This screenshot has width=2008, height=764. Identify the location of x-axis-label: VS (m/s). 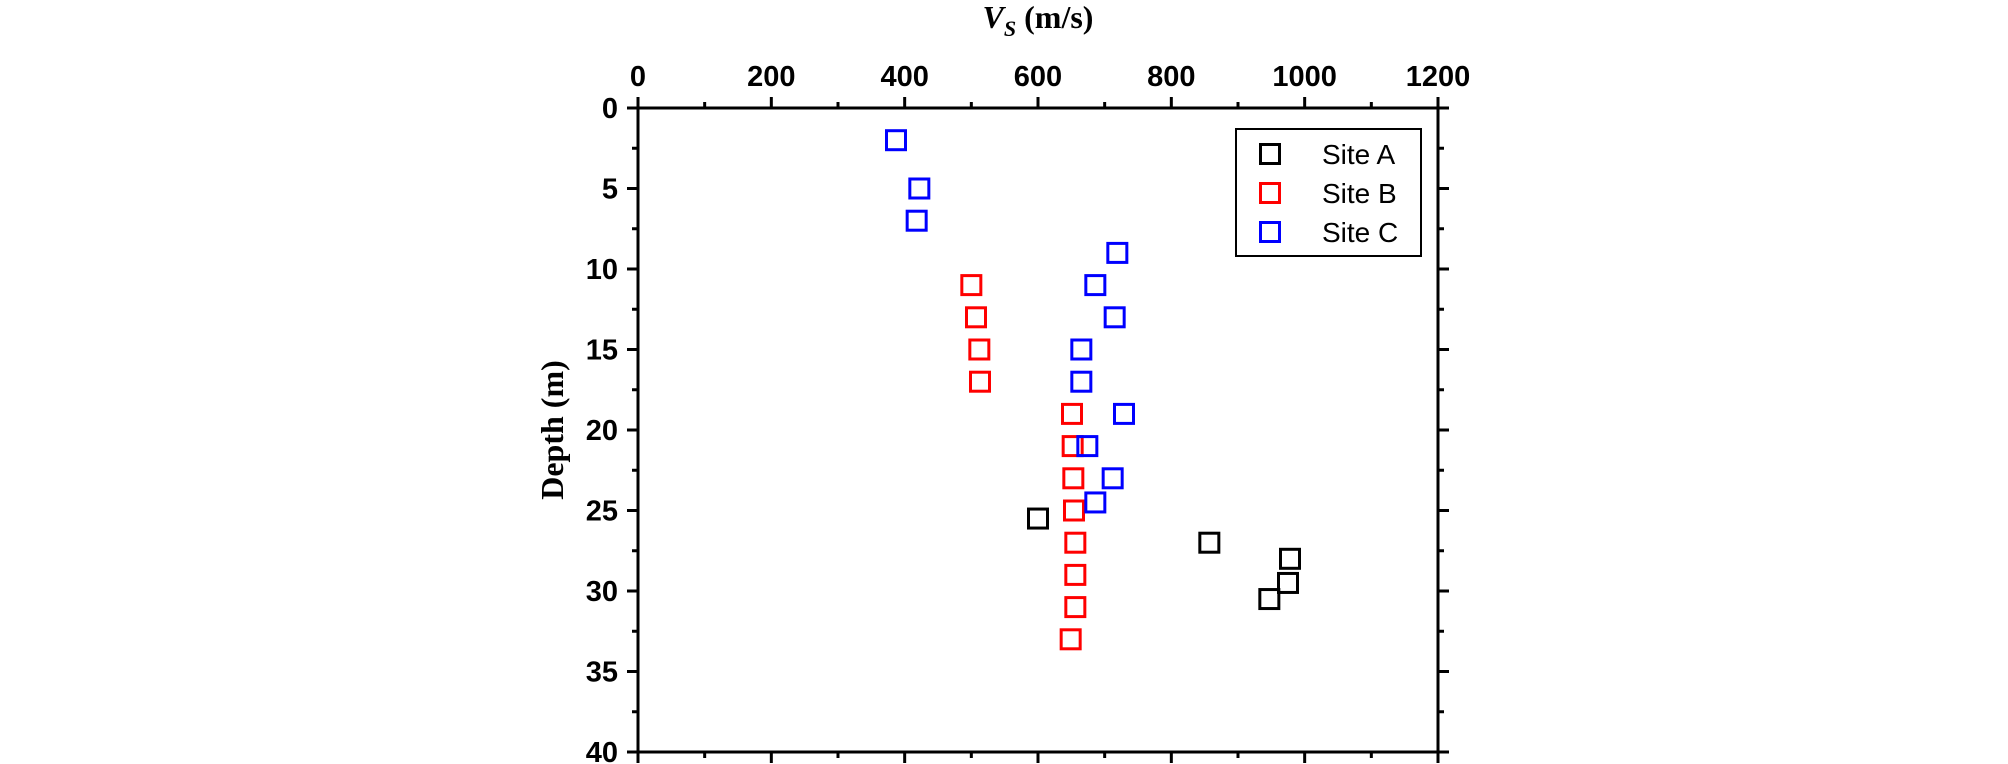
(1038, 20).